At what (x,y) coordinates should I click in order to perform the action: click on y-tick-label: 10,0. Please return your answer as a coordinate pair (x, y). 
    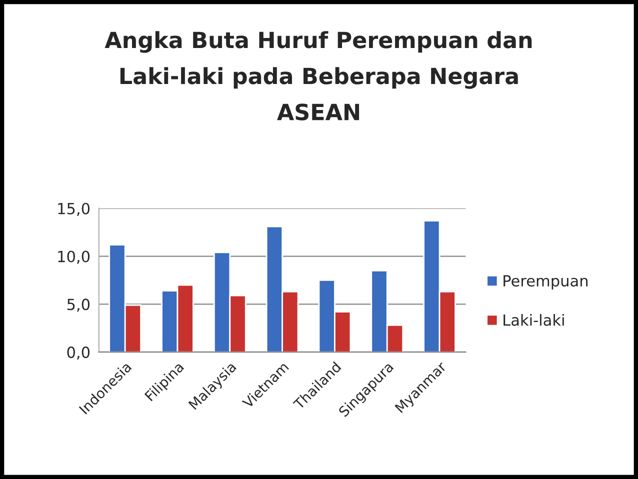
    Looking at the image, I should click on (74, 257).